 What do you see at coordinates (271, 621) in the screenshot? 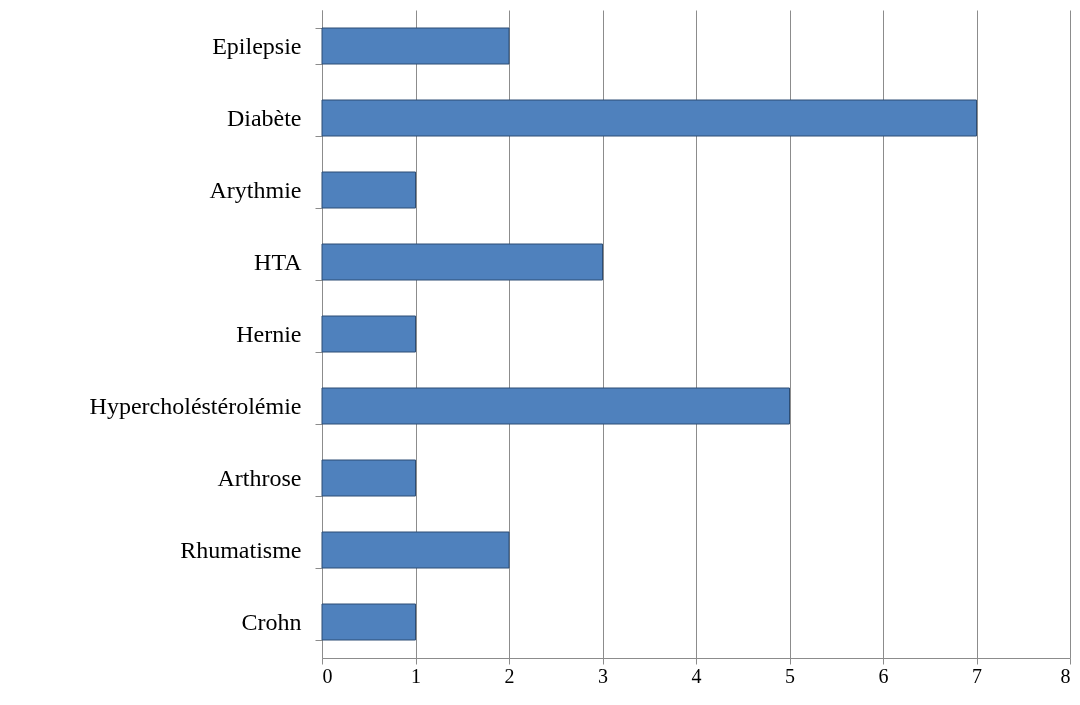
I see `y-tick-label: Crohn` at bounding box center [271, 621].